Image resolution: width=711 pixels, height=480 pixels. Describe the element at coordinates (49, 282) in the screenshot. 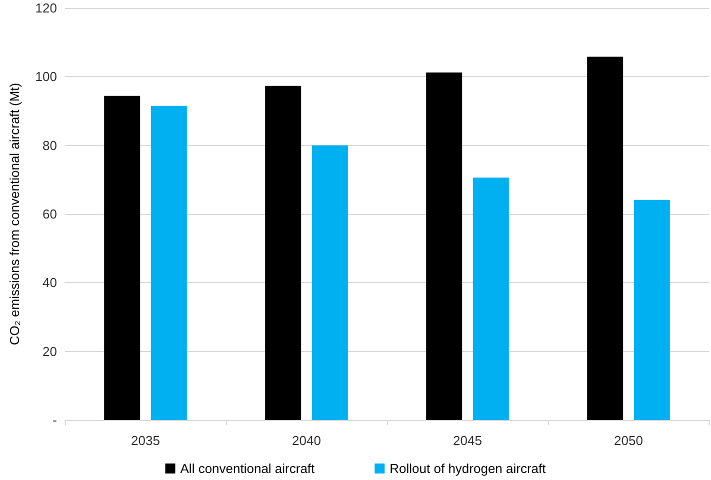

I see `y-tick-label: 40` at that location.